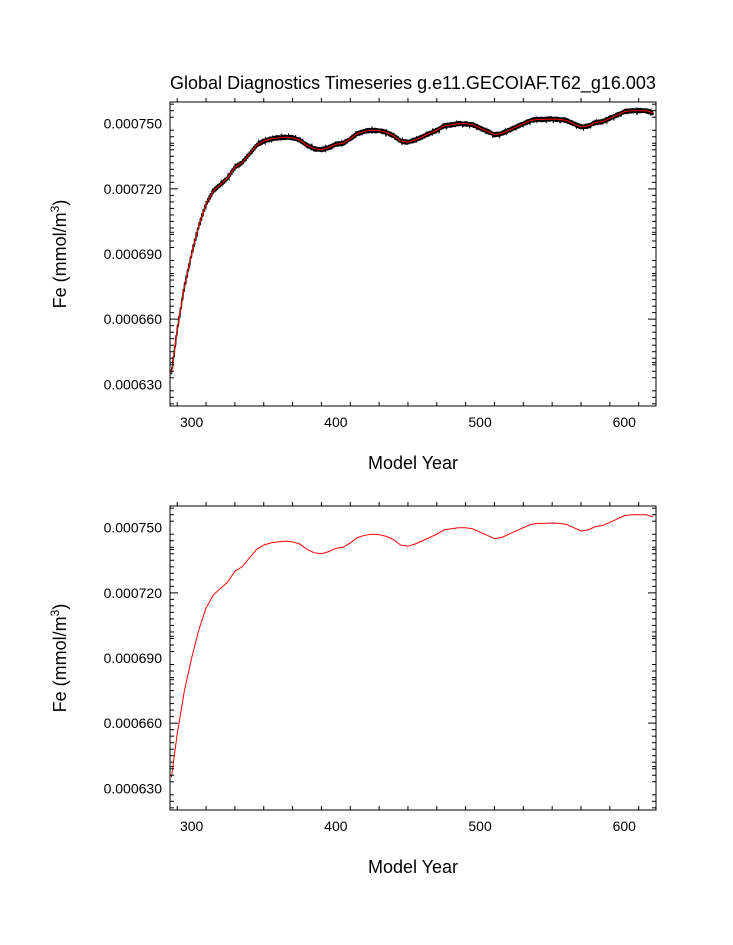 The width and height of the screenshot is (733, 945). What do you see at coordinates (60, 664) in the screenshot?
I see `bottom-panel-ylabel-main: Fe (mmol/m` at bounding box center [60, 664].